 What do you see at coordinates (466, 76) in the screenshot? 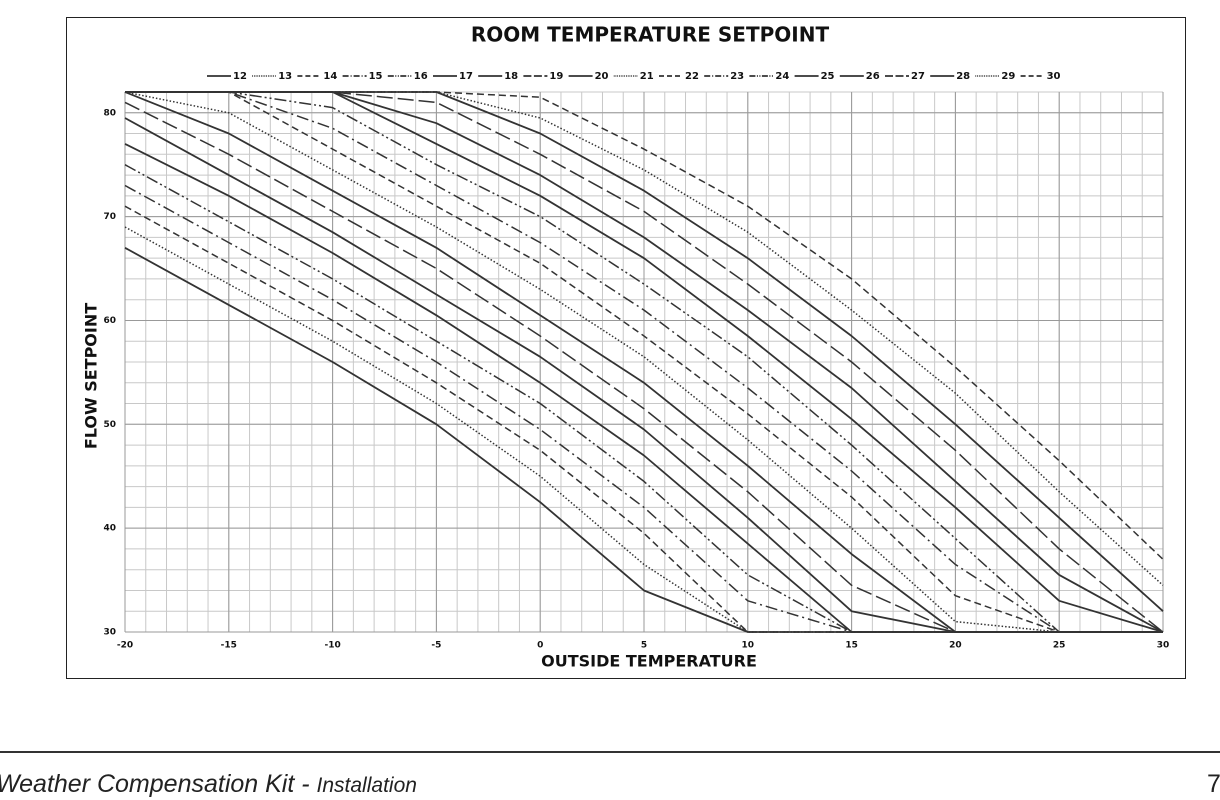
I see `legend-label: 17` at bounding box center [466, 76].